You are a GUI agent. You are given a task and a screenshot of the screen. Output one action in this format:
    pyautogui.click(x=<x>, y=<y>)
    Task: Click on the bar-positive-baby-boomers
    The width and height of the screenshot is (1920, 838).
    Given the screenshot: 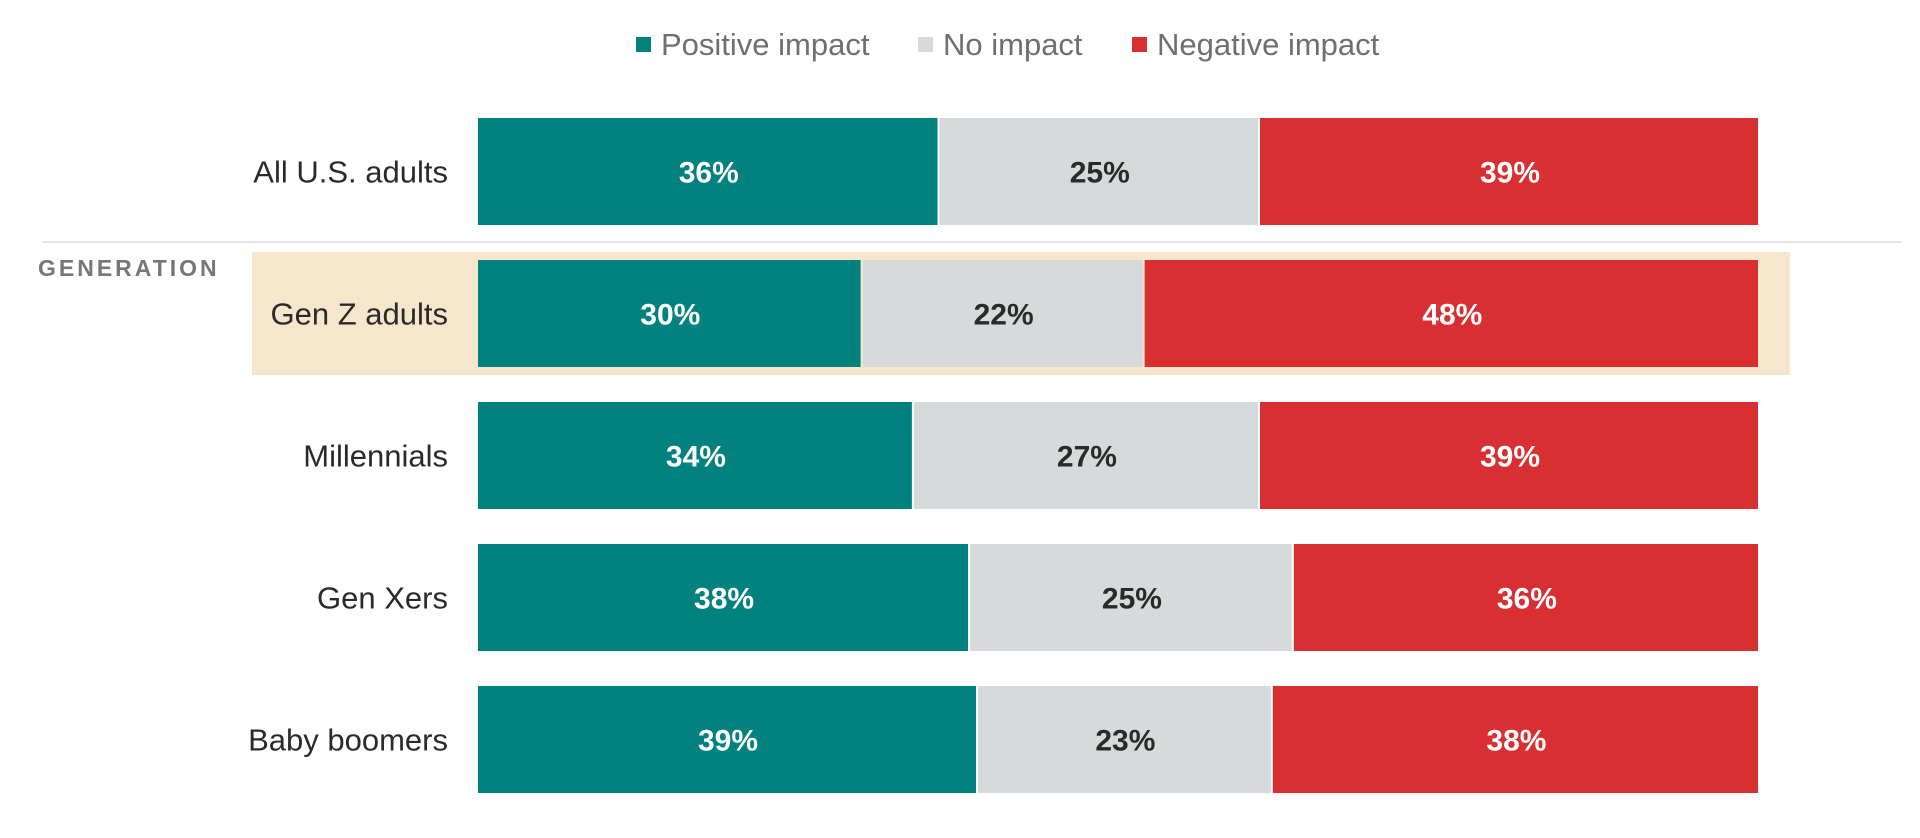 What is the action you would take?
    pyautogui.click(x=727, y=739)
    